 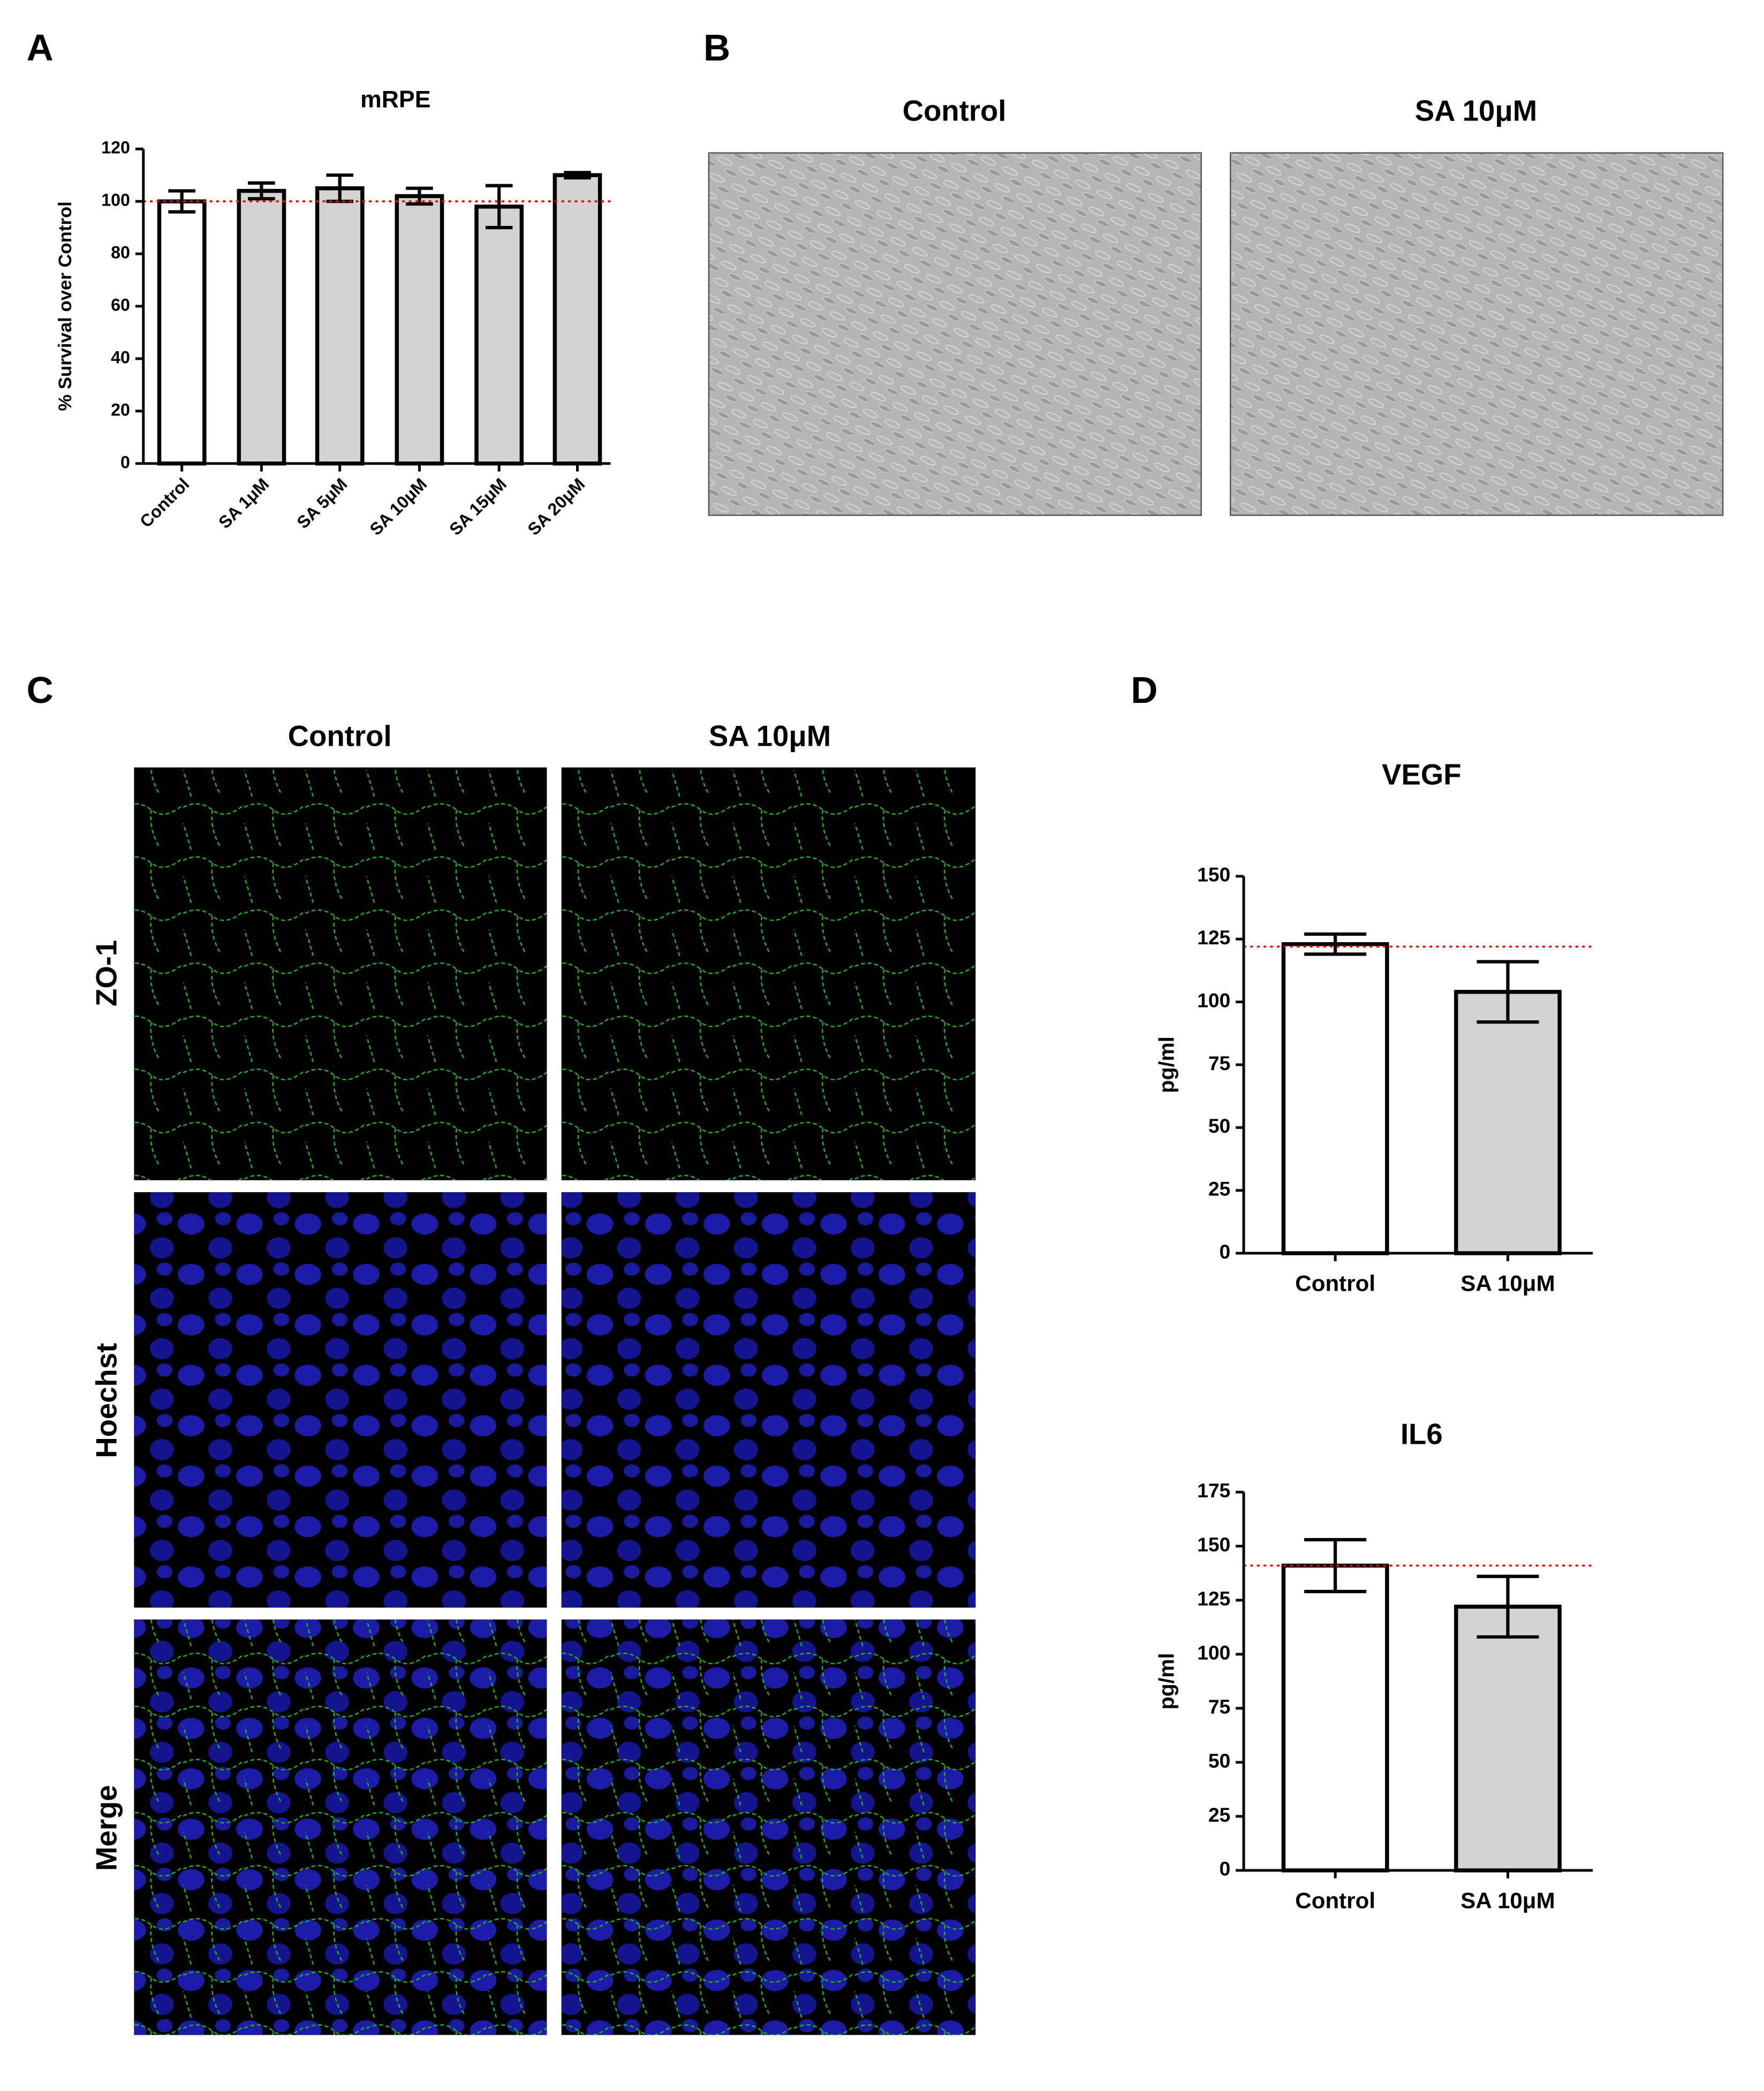 I want to click on y-tick-label: 40, so click(x=121, y=357).